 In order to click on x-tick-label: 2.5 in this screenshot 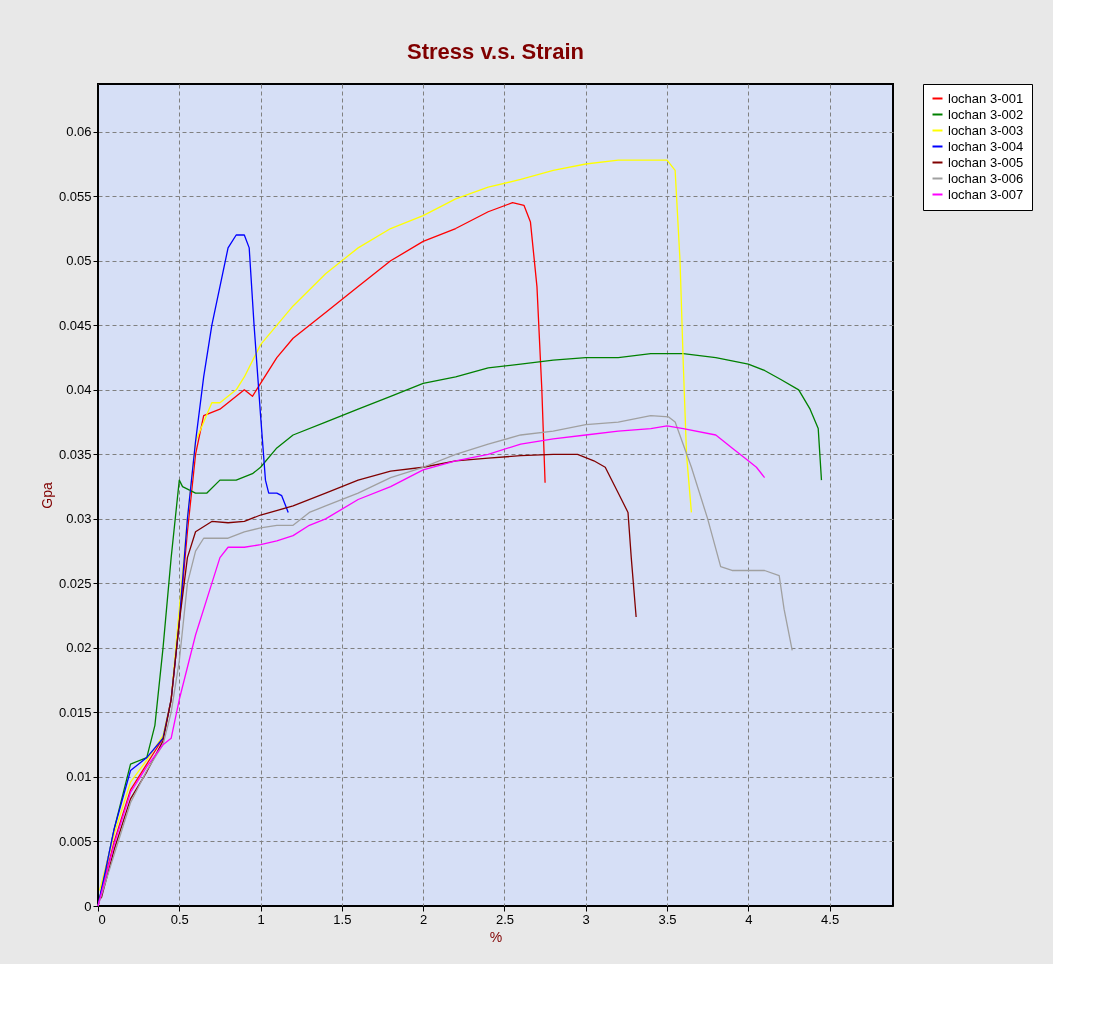, I will do `click(504, 919)`.